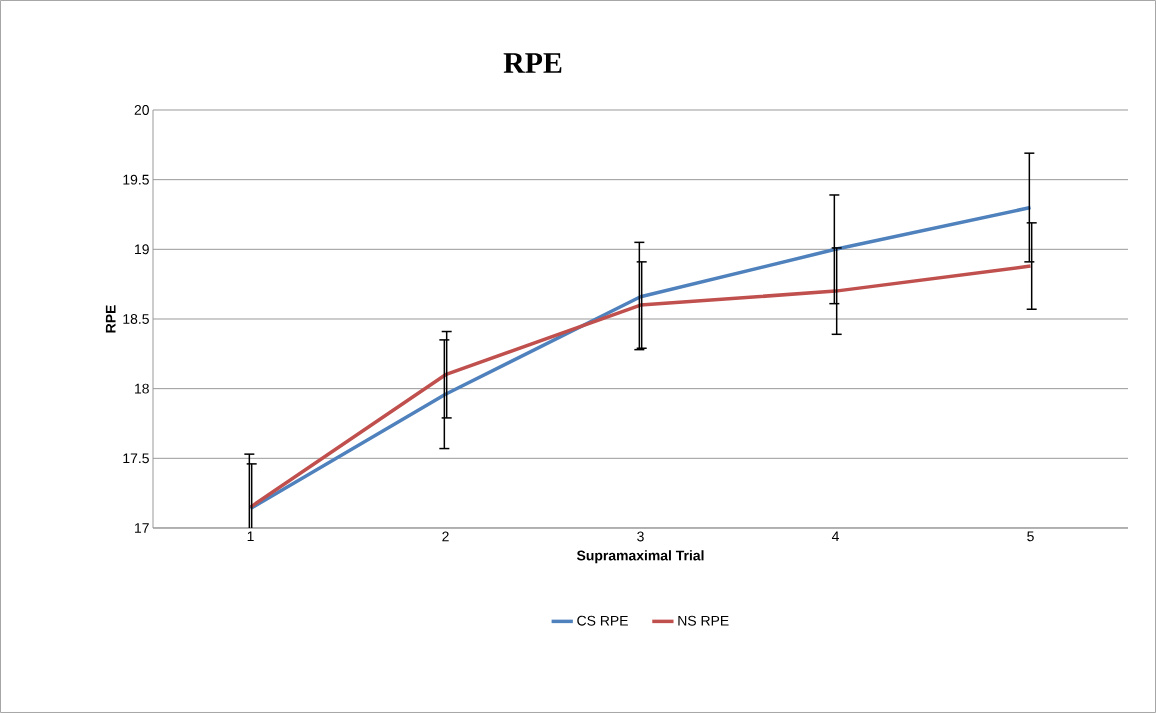  Describe the element at coordinates (835, 536) in the screenshot. I see `x-tick-label: 4` at that location.